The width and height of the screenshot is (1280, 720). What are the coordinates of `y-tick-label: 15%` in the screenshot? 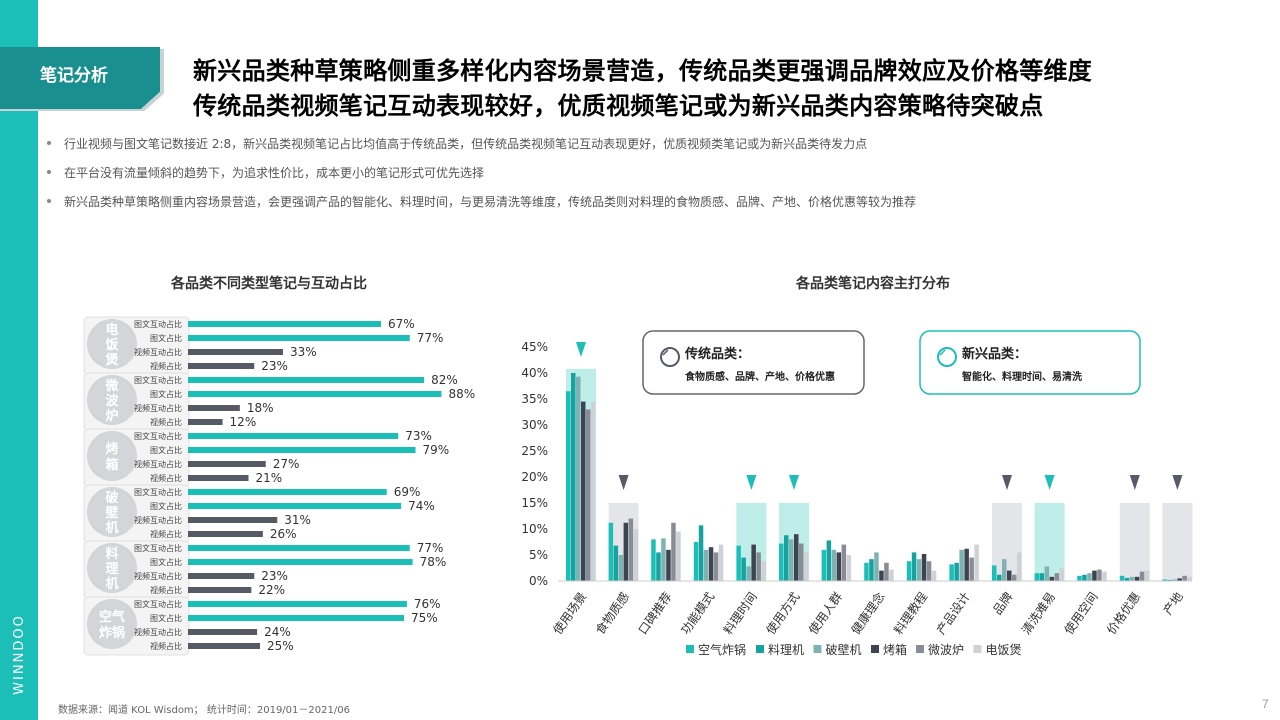 It's located at (534, 503).